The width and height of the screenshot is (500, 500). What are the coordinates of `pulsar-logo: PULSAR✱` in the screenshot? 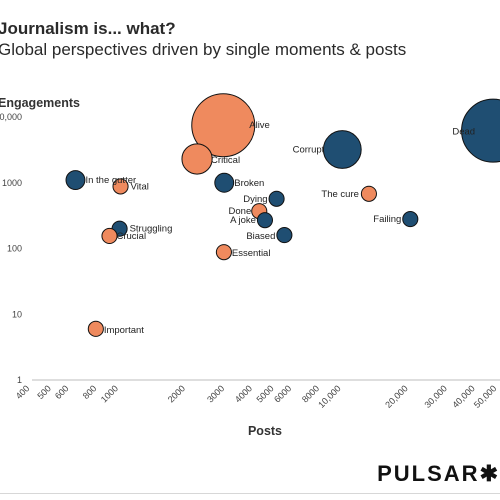 It's located at (438, 474).